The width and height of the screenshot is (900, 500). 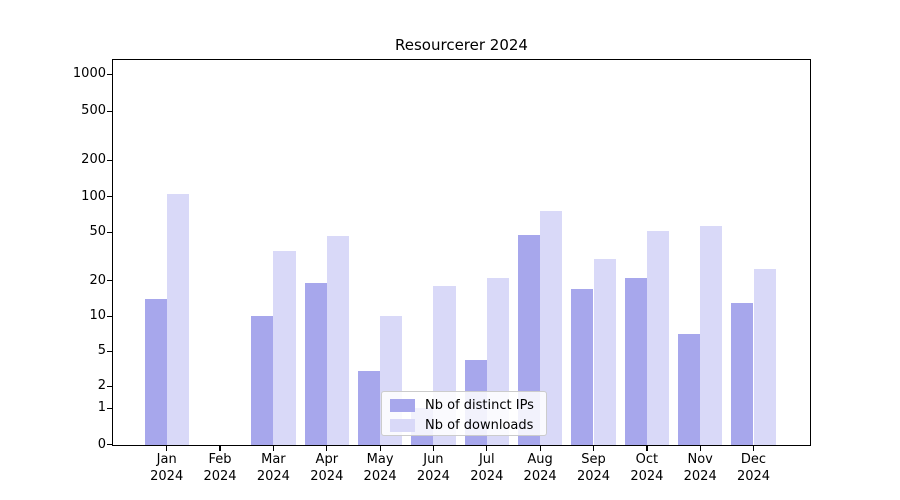 I want to click on bar-distinct-ips-oct, so click(x=635, y=361).